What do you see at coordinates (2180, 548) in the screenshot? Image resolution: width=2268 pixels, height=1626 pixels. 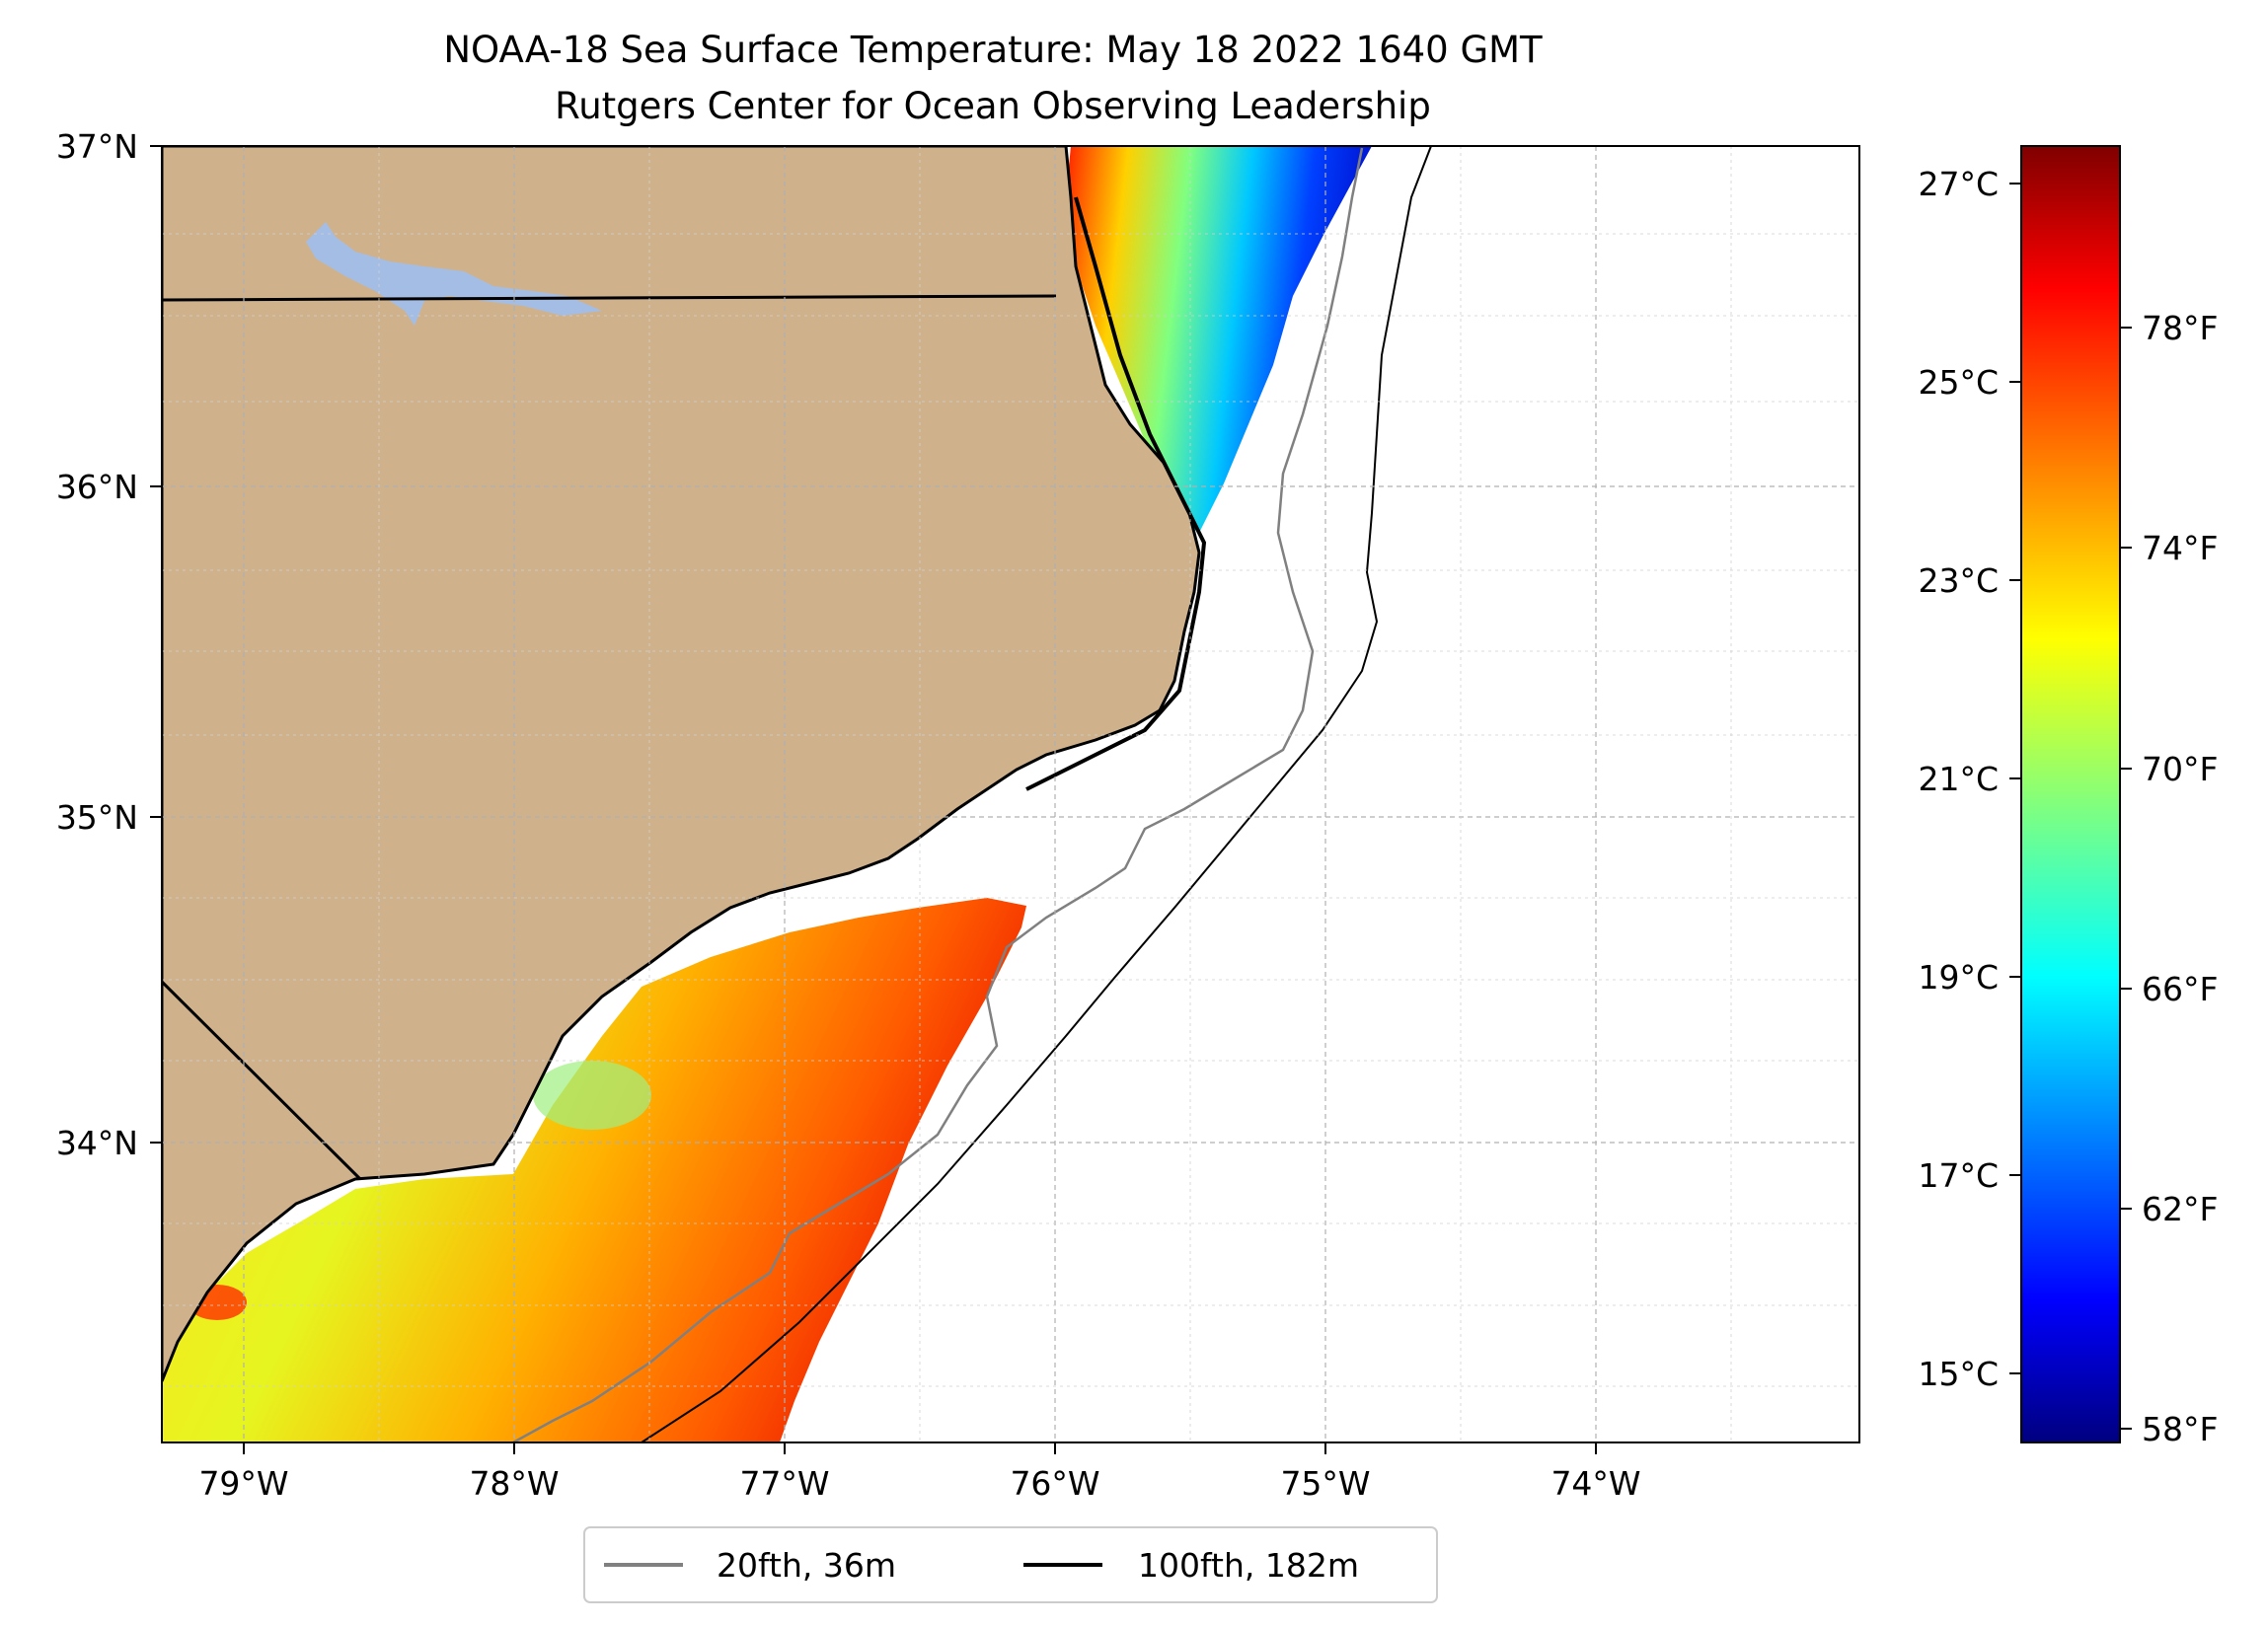 I see `colorbar-f-label-74: 74°F` at bounding box center [2180, 548].